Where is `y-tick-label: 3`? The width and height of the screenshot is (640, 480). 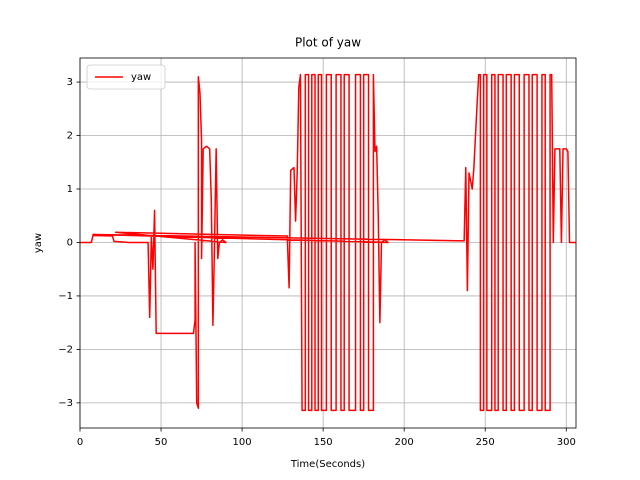
y-tick-label: 3 is located at coordinates (70, 82).